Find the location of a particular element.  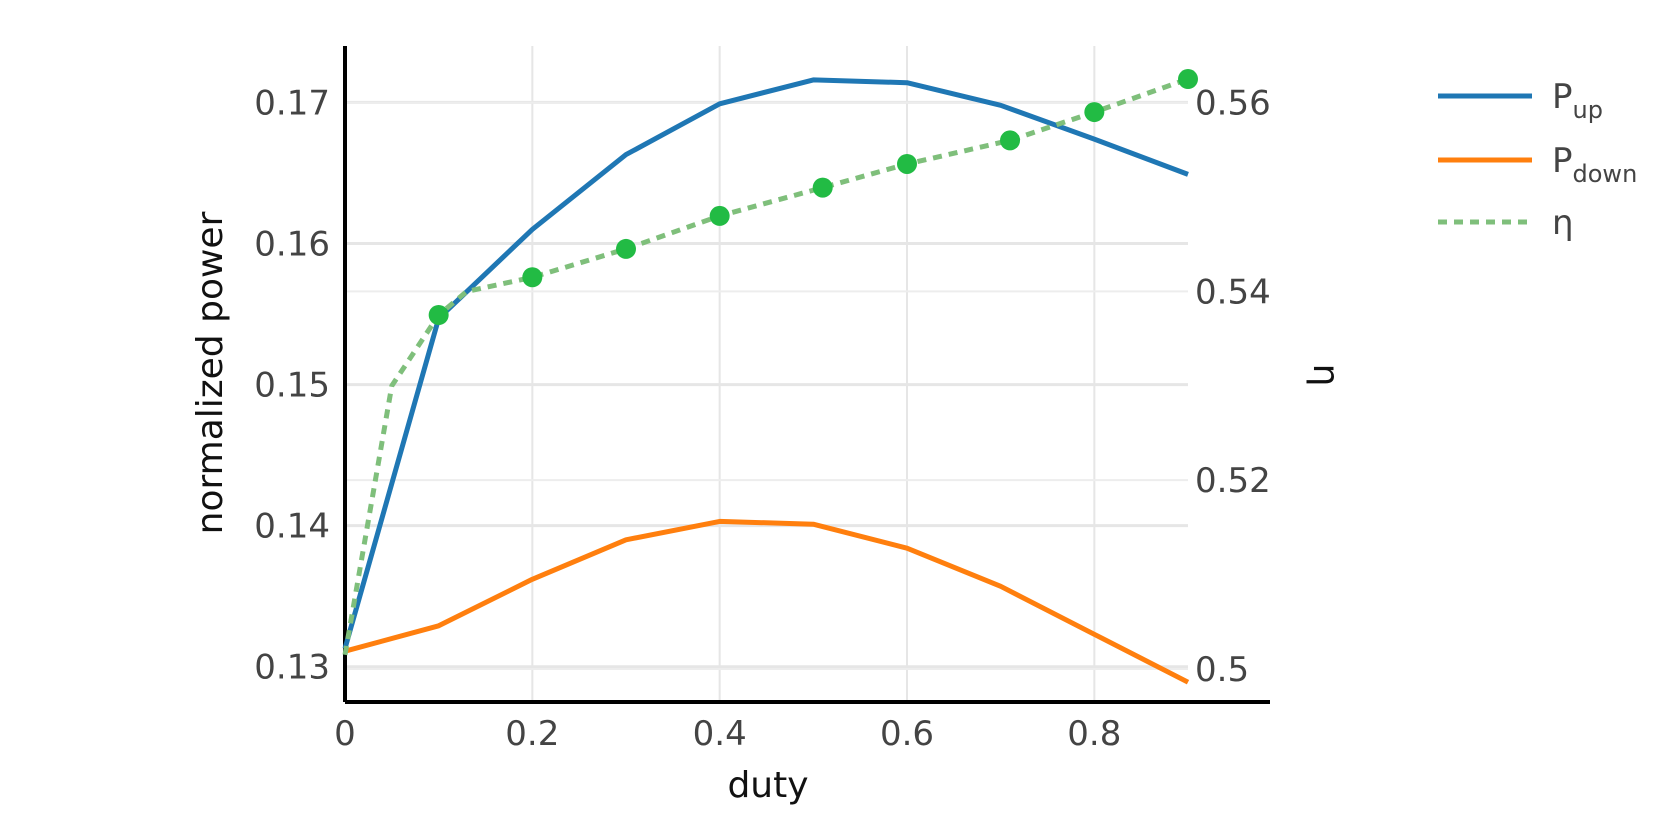

x-tick-label: 0.6 is located at coordinates (907, 734).